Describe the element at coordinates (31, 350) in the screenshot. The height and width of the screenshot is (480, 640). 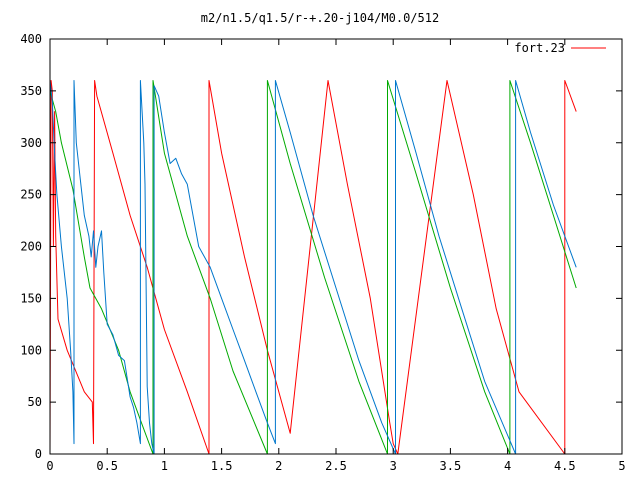
I see `y-tick-label: 100` at that location.